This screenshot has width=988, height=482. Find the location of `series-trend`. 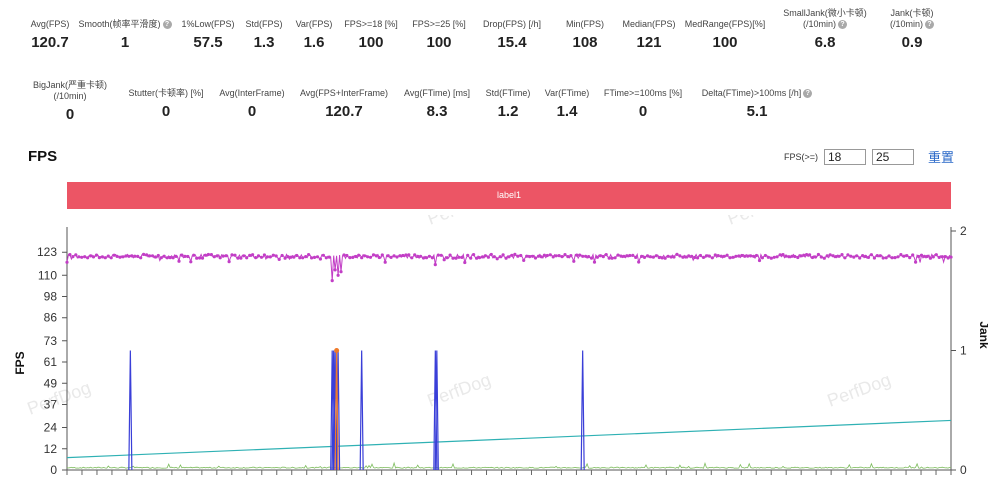

series-trend is located at coordinates (509, 439).